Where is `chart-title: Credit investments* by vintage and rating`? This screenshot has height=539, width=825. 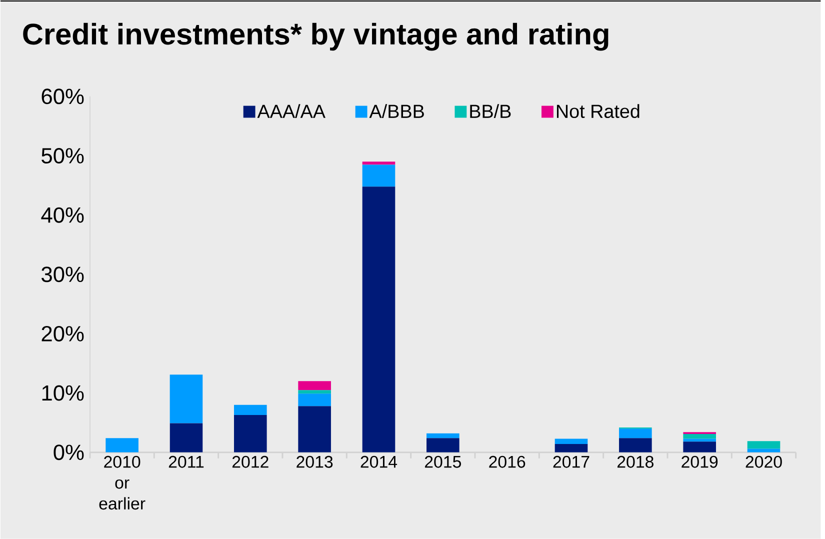 chart-title: Credit investments* by vintage and rating is located at coordinates (315, 36).